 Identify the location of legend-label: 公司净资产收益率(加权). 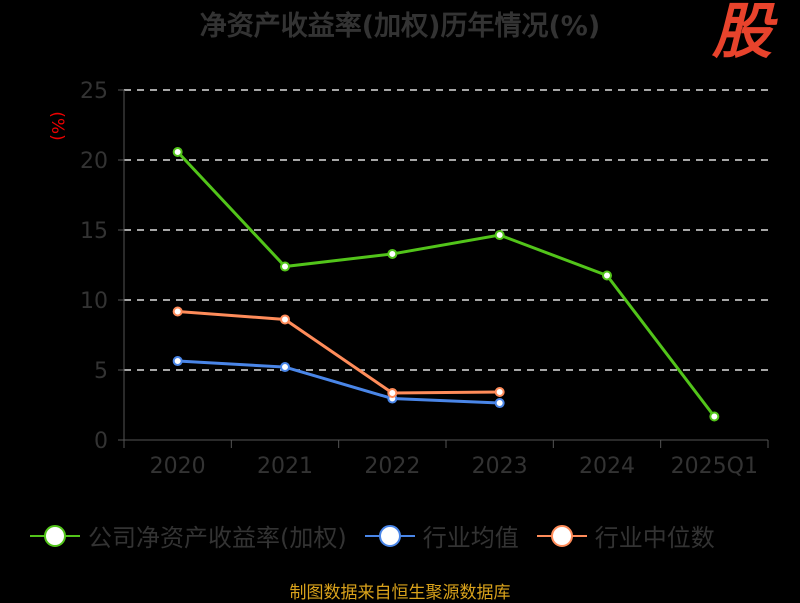
(217, 538).